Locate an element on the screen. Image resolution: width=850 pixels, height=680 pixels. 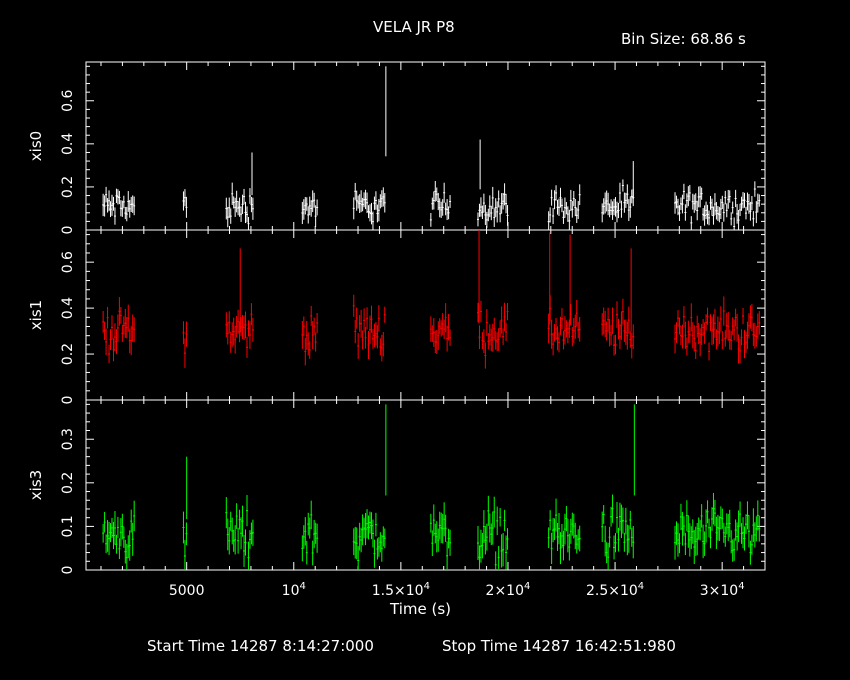
y-tick-label-xis0: 0 is located at coordinates (68, 230).